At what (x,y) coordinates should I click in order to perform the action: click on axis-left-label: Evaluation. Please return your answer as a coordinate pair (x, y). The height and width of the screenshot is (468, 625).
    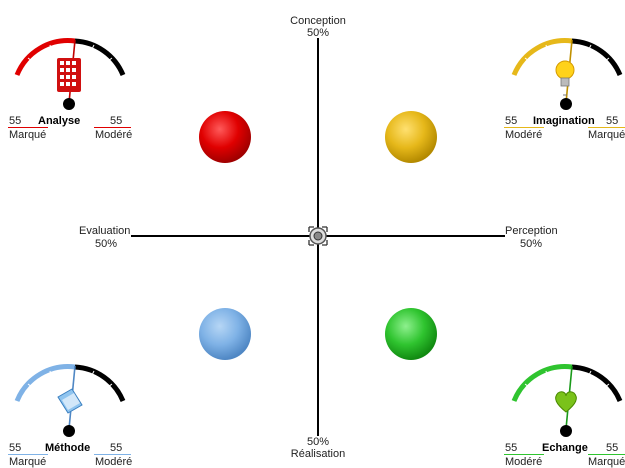
    Looking at the image, I should click on (105, 231).